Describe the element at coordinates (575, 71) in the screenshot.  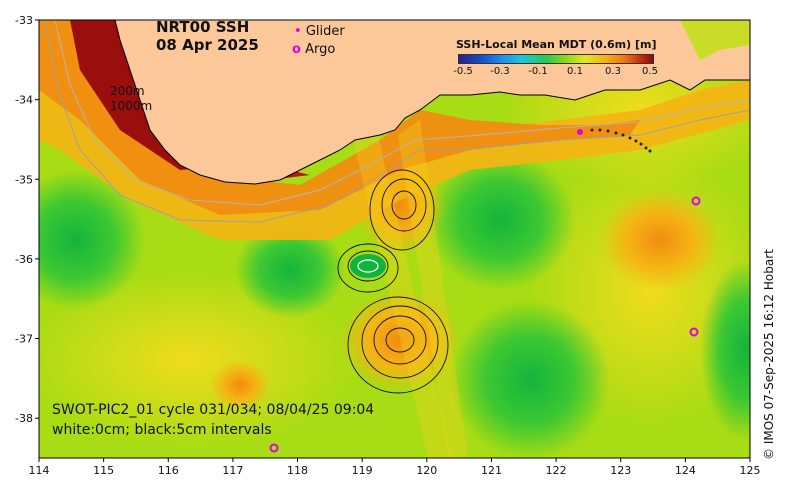
I see `colorbar-tick: 0.1` at that location.